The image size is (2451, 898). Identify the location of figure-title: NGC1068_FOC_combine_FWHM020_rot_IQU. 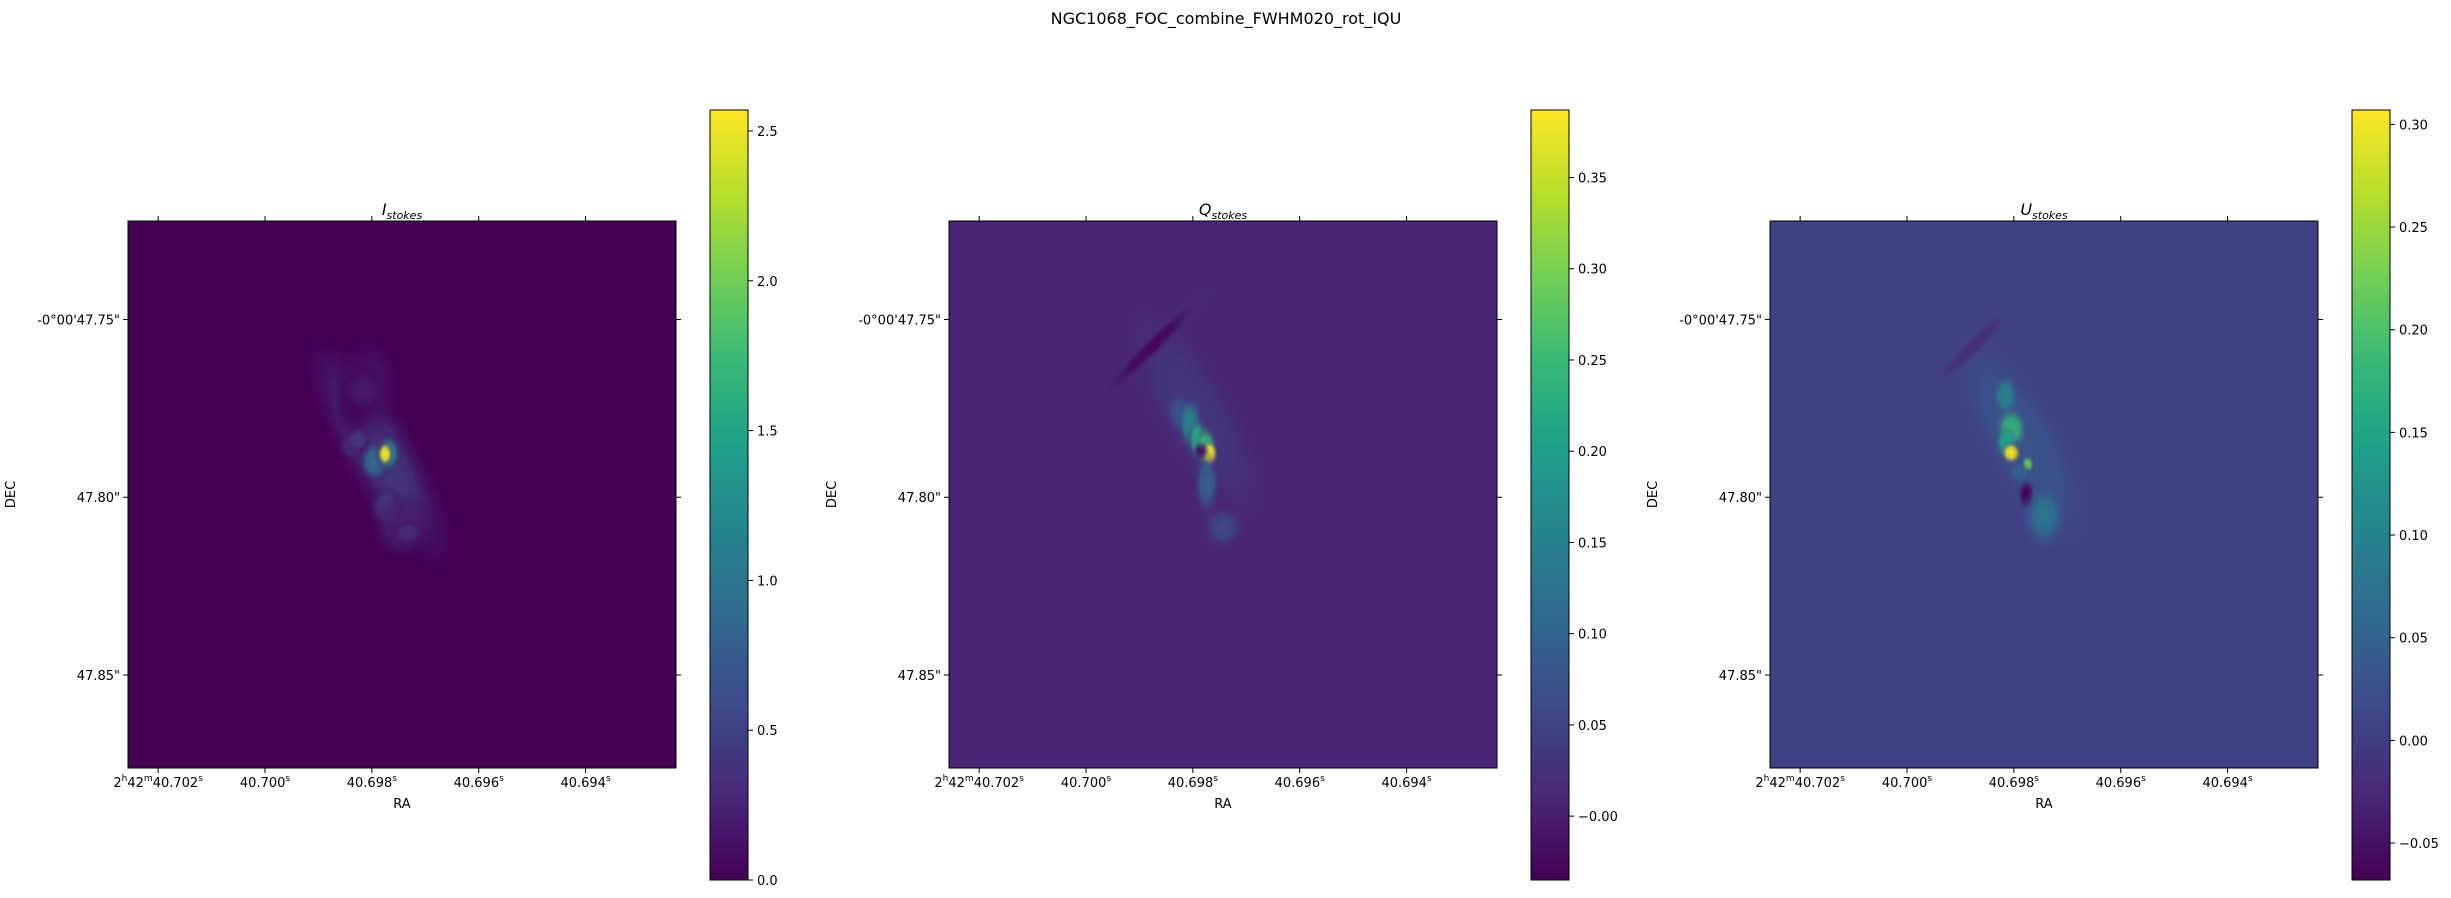
(1226, 19).